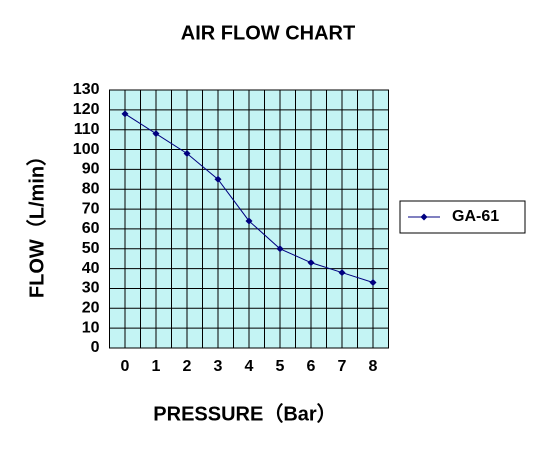 This screenshot has width=538, height=454. I want to click on x-tick-label: 6, so click(311, 366).